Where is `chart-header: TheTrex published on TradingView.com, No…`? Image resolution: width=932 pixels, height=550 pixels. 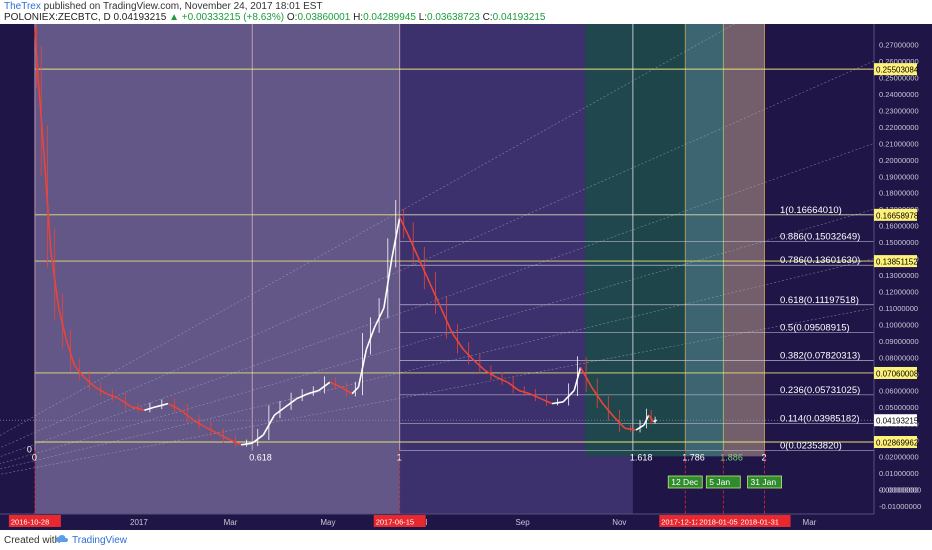 chart-header: TheTrex published on TradingView.com, No… is located at coordinates (466, 12).